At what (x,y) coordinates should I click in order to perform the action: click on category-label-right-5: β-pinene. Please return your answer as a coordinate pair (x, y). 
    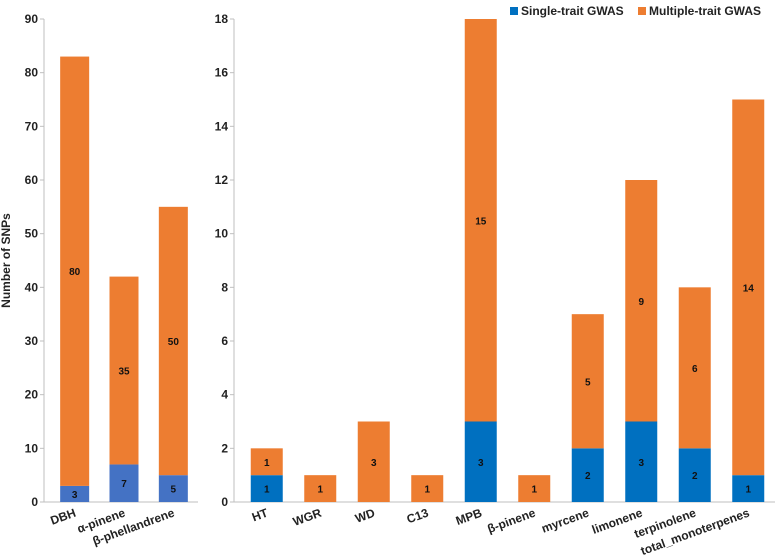
    Looking at the image, I should click on (512, 521).